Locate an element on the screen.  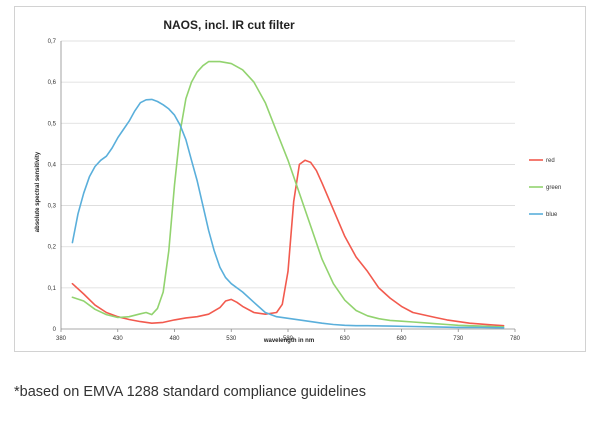
x-tick-label: 680 is located at coordinates (401, 339).